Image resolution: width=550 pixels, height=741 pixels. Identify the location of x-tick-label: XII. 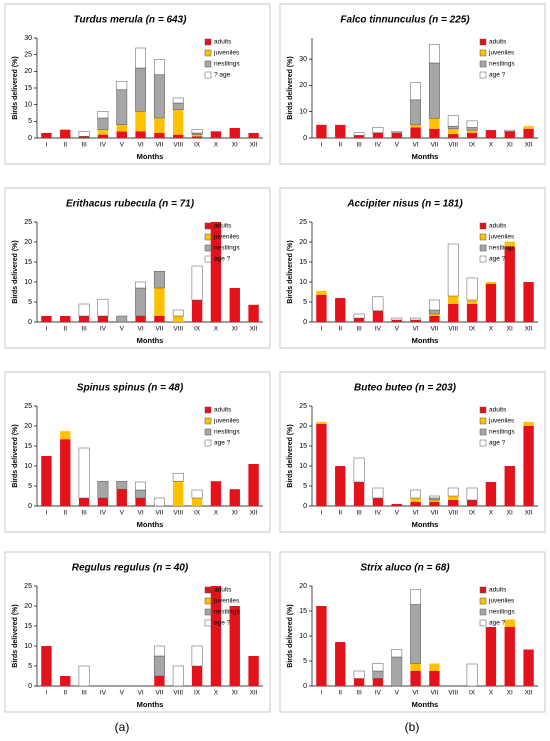
(529, 693).